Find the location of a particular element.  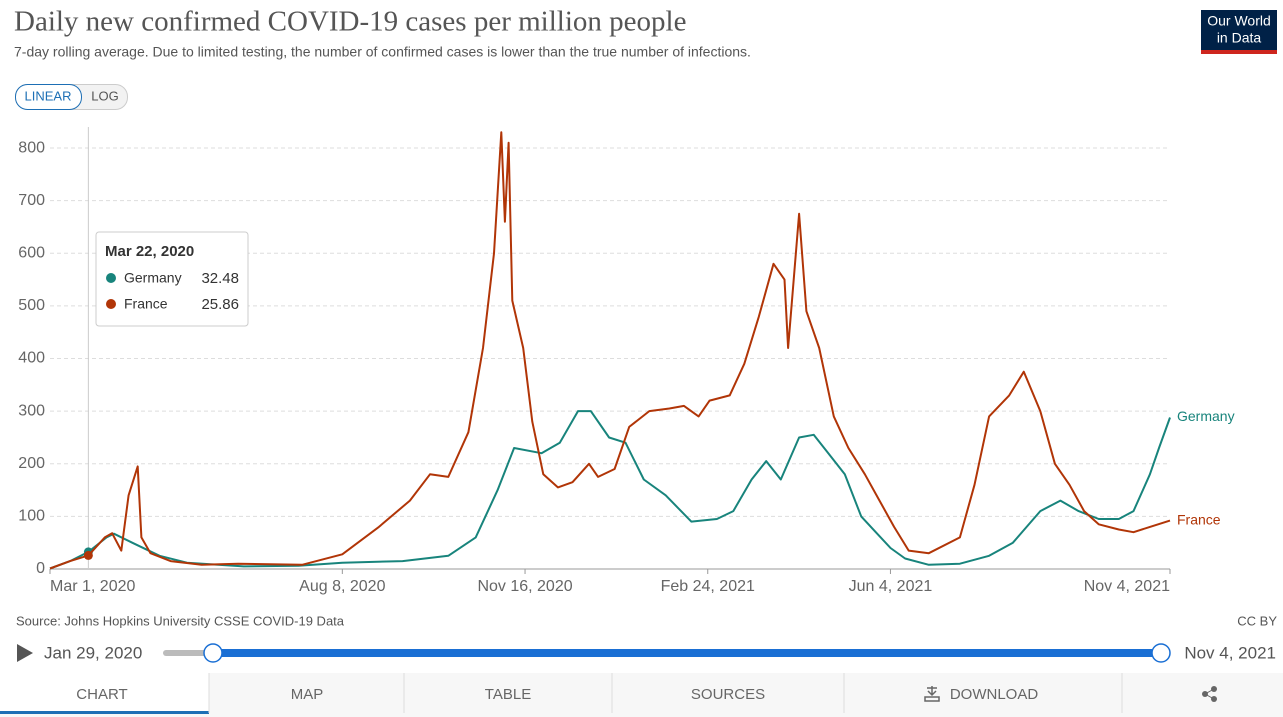

y-tick-label: 500 is located at coordinates (31, 305).